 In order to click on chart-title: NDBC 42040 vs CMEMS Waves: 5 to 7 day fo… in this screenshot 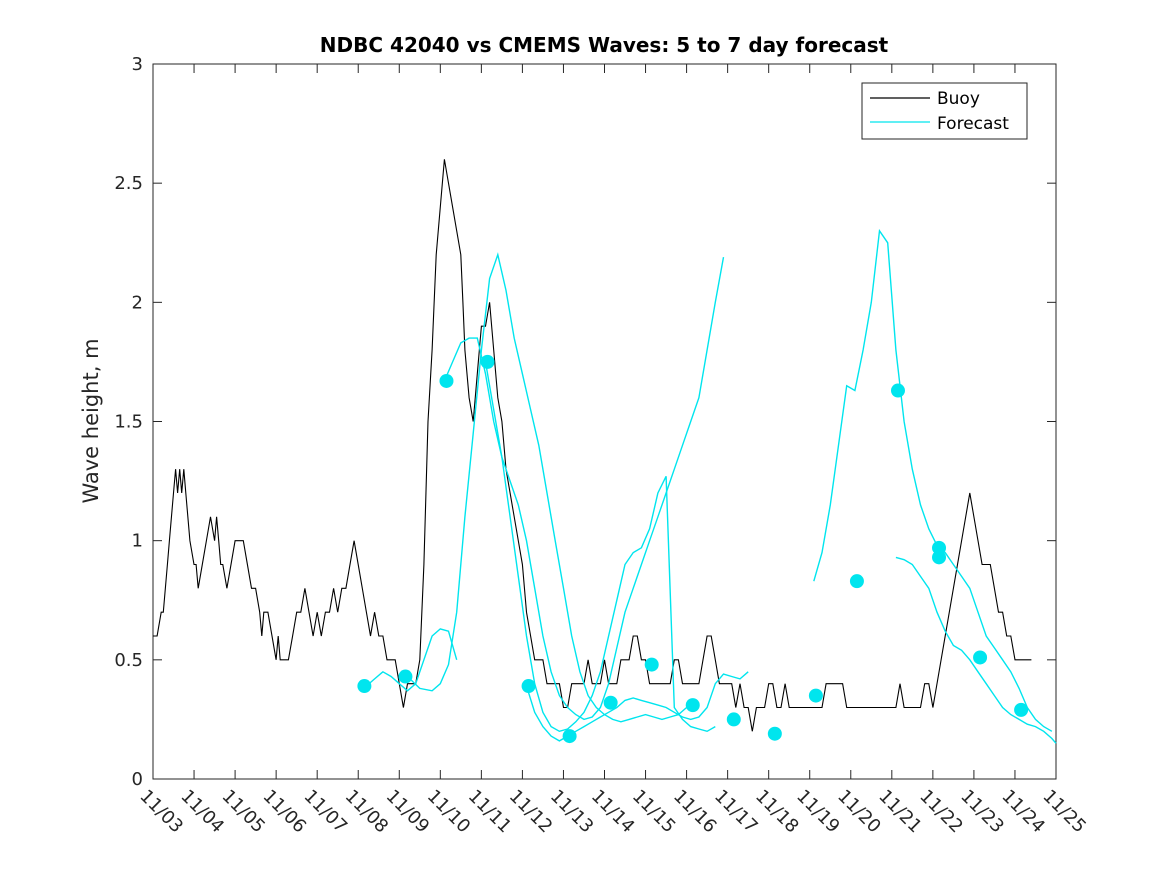, I will do `click(604, 45)`.